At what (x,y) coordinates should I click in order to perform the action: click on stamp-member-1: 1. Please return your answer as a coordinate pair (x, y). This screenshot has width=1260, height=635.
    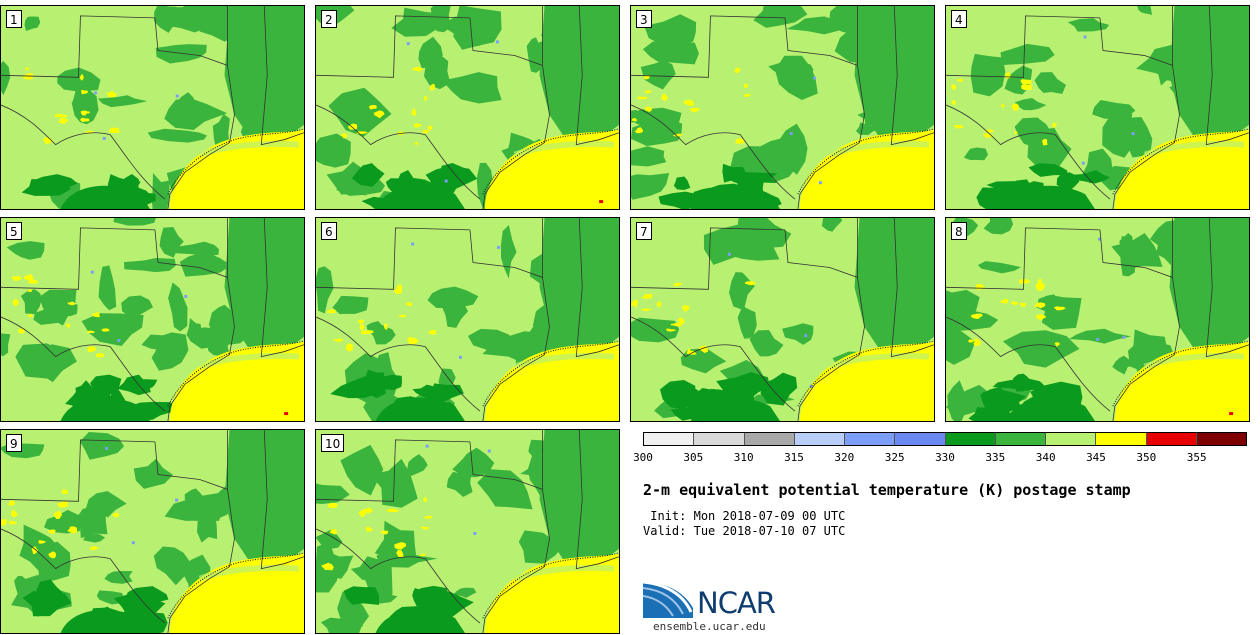
    Looking at the image, I should click on (152, 107).